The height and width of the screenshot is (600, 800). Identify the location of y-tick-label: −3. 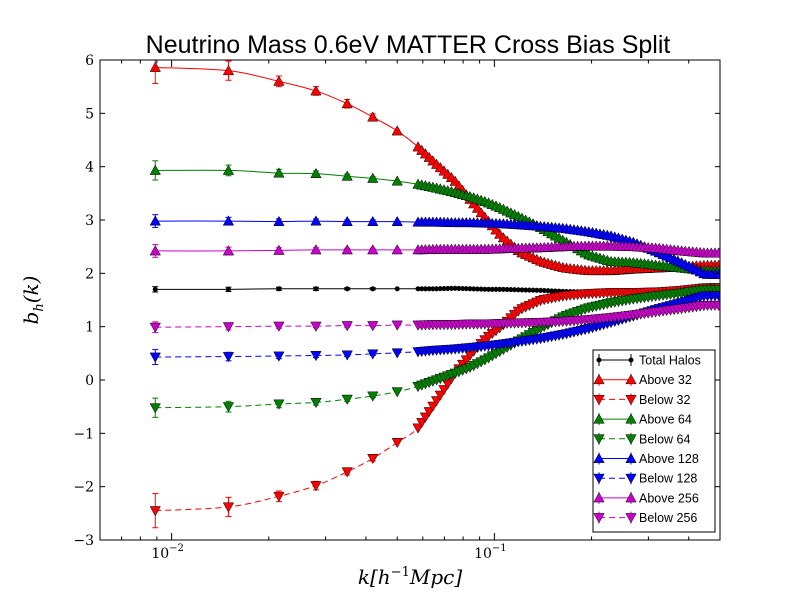
(83, 541).